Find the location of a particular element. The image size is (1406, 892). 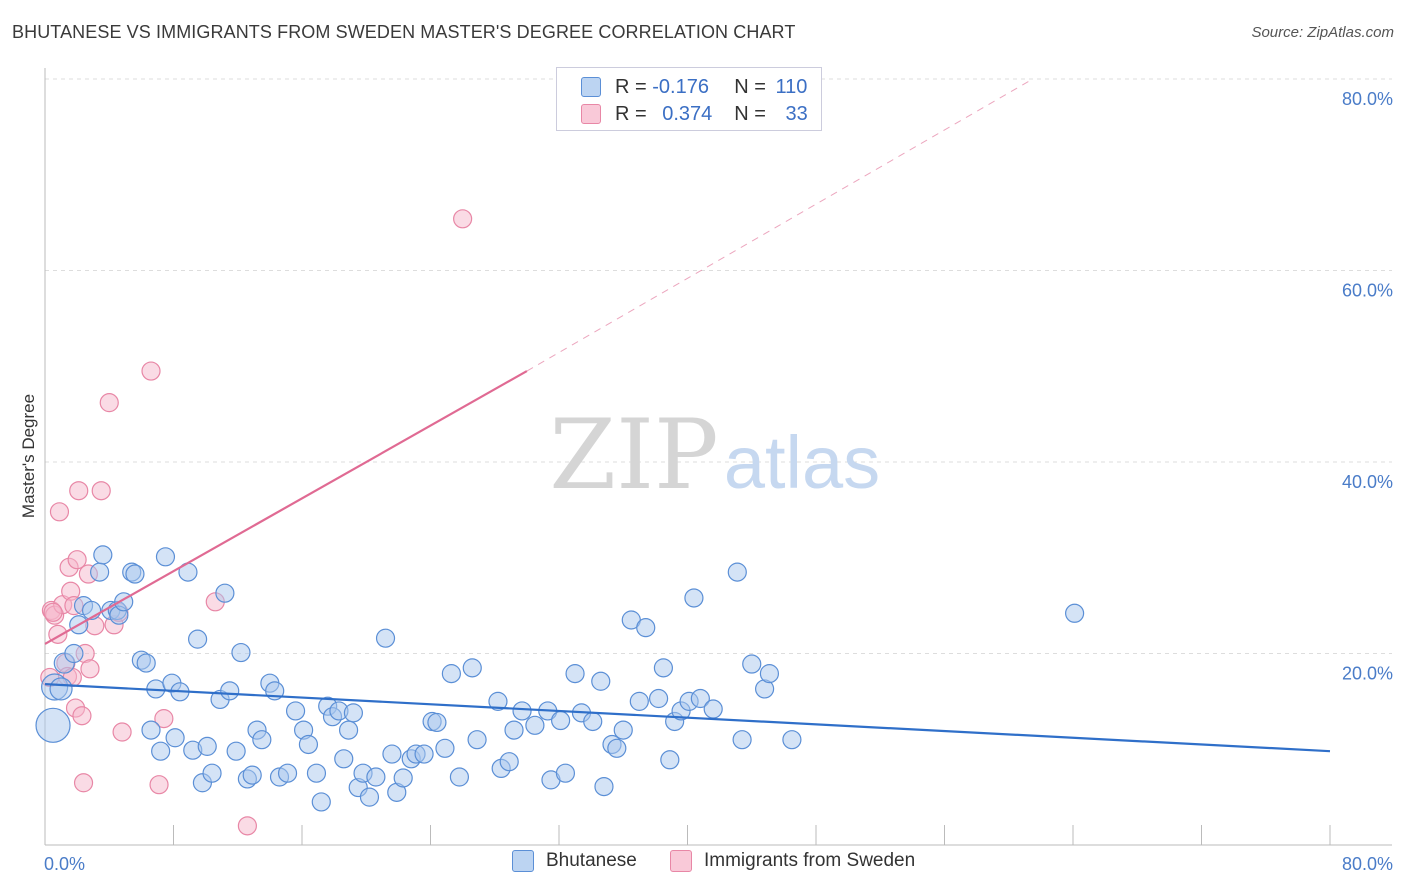

legend-n-value: 33 is located at coordinates (796, 113).